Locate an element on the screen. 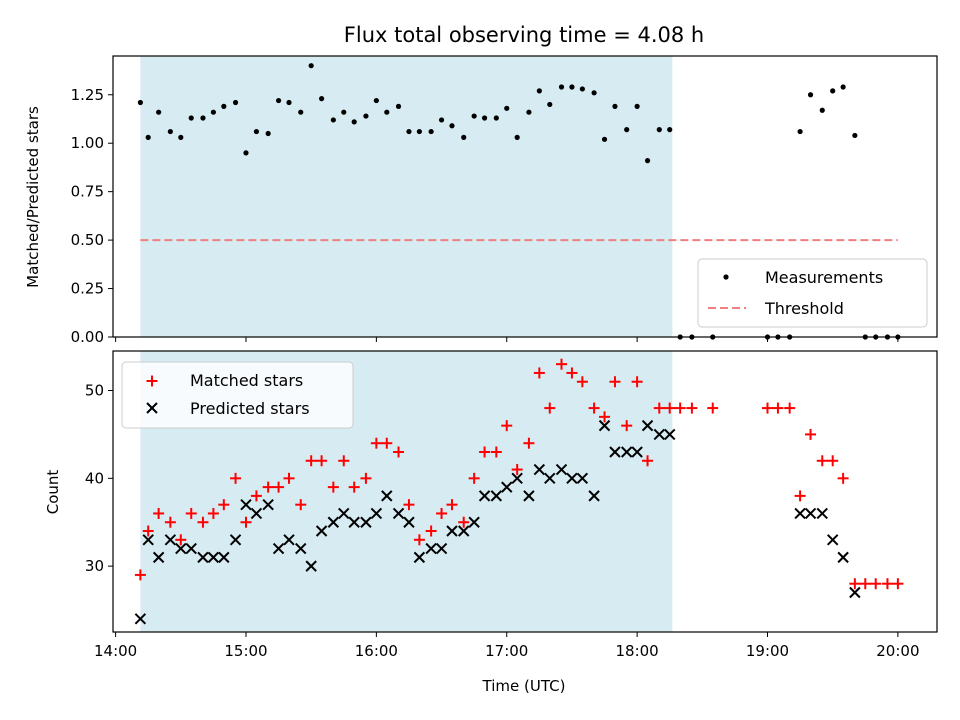 The width and height of the screenshot is (960, 720). y-tick-label: 1.25 is located at coordinates (87, 95).